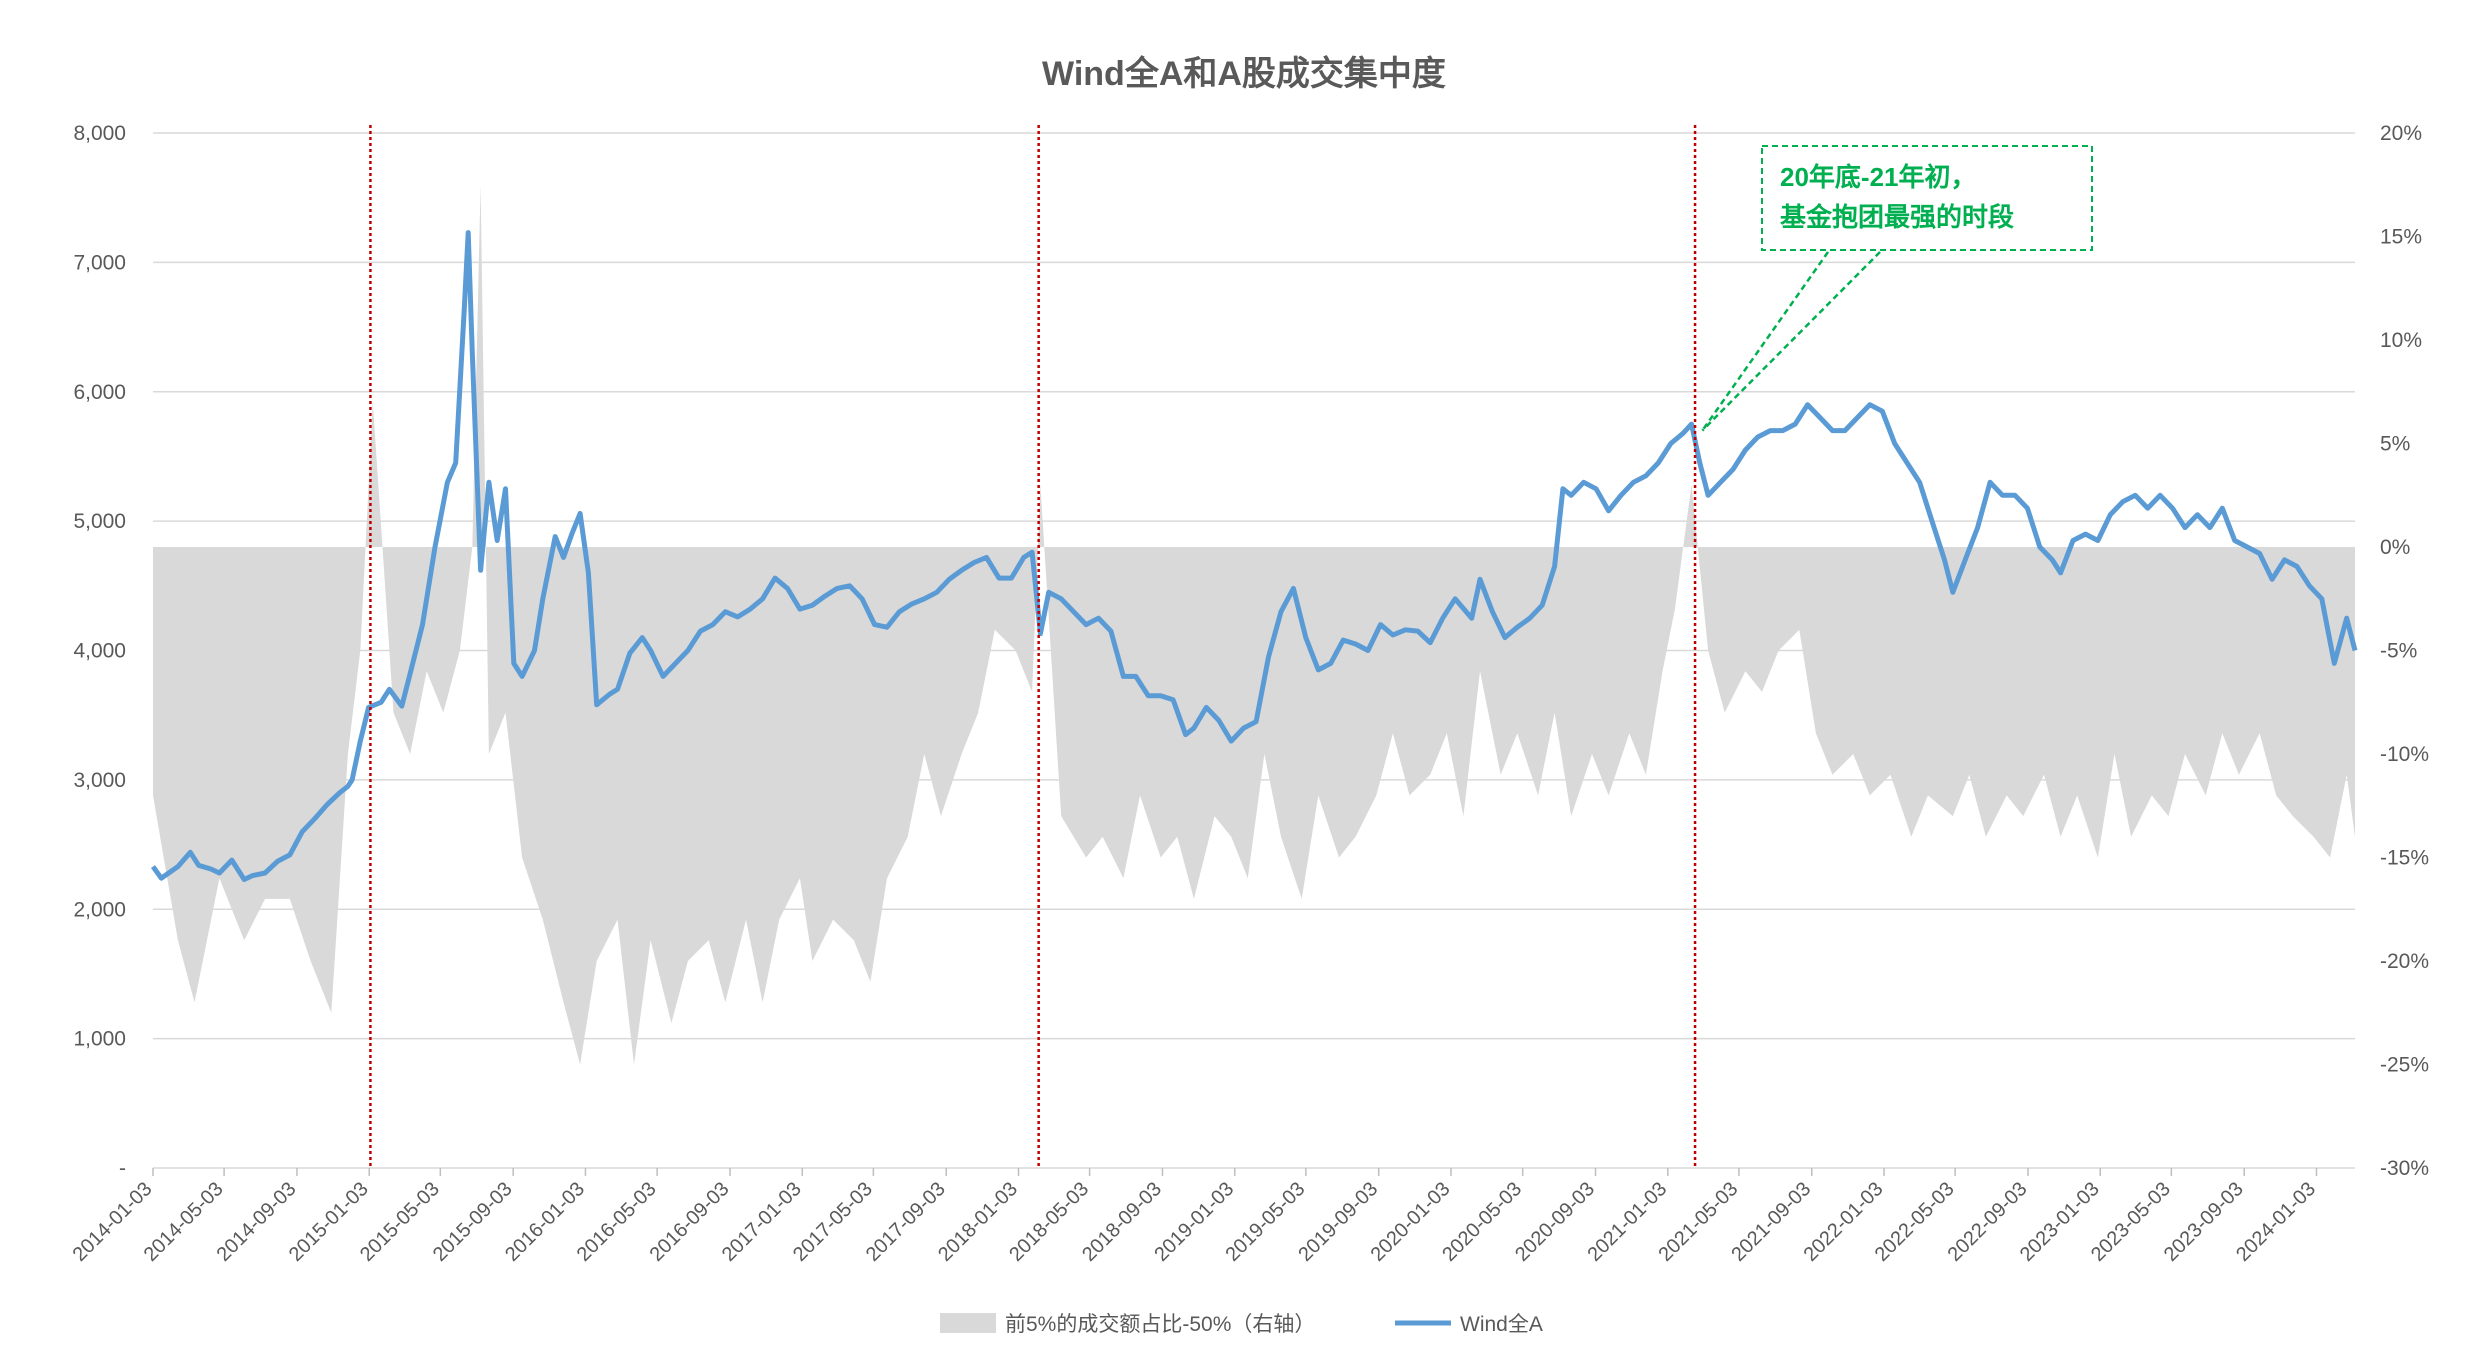 The image size is (2488, 1367). What do you see at coordinates (2401, 237) in the screenshot?
I see `y-right-tick-label: 15%` at bounding box center [2401, 237].